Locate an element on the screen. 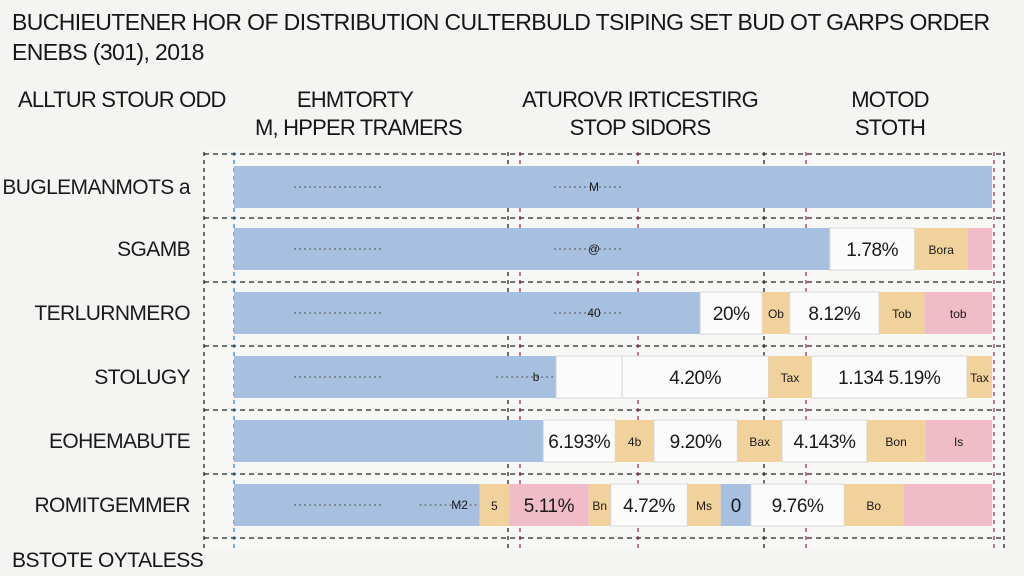 This screenshot has width=1024, height=576. bar-segment-label: 20% is located at coordinates (731, 314).